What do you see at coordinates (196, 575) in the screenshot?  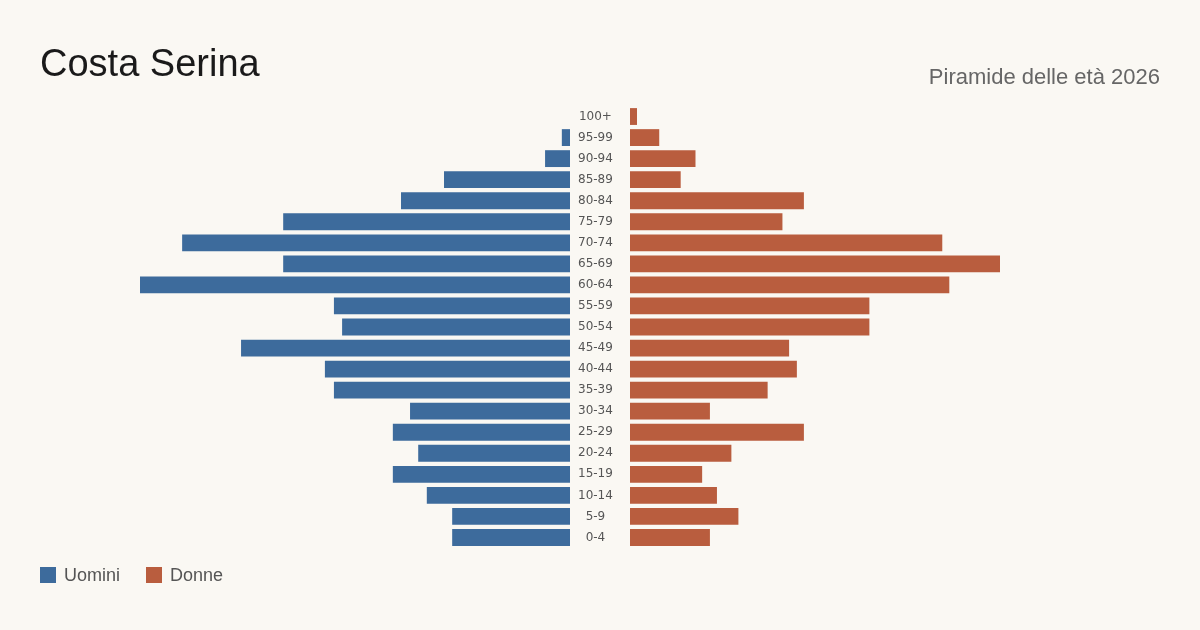 I see `legend-label: Donne` at bounding box center [196, 575].